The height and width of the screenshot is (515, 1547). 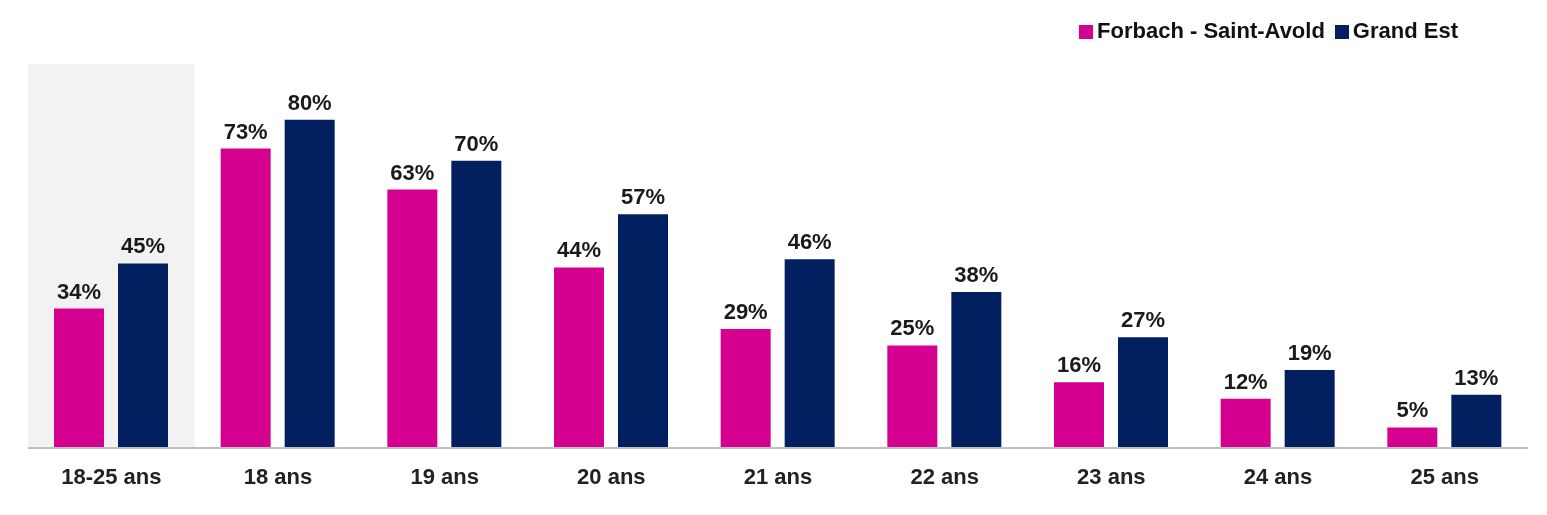 I want to click on x-tick-label: 21 ans, so click(x=778, y=476).